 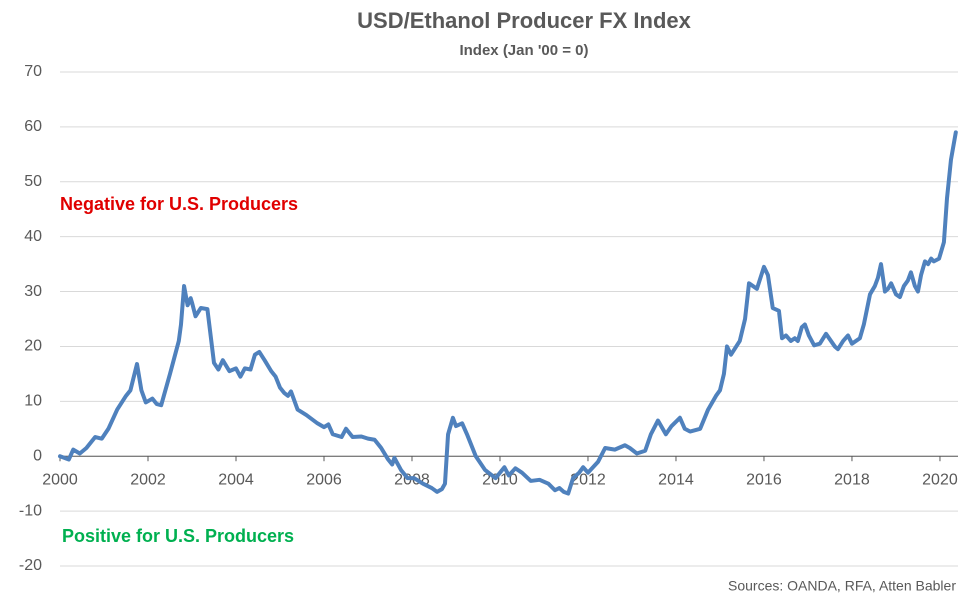 I want to click on annotation: Negative for U.S. Producers, so click(x=179, y=204).